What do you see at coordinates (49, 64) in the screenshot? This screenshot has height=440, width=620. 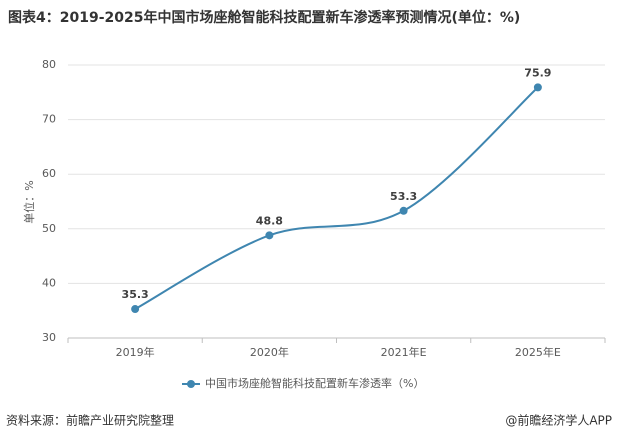 I see `y-tick-label: 80` at bounding box center [49, 64].